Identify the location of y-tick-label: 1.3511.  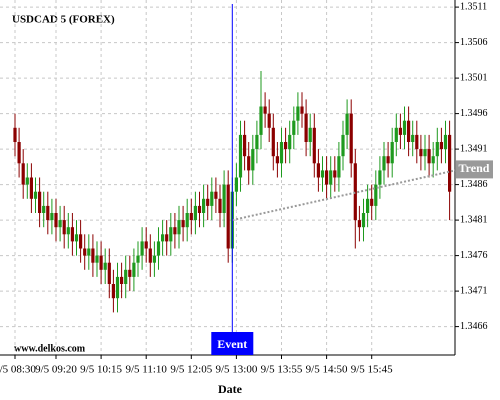
(473, 6).